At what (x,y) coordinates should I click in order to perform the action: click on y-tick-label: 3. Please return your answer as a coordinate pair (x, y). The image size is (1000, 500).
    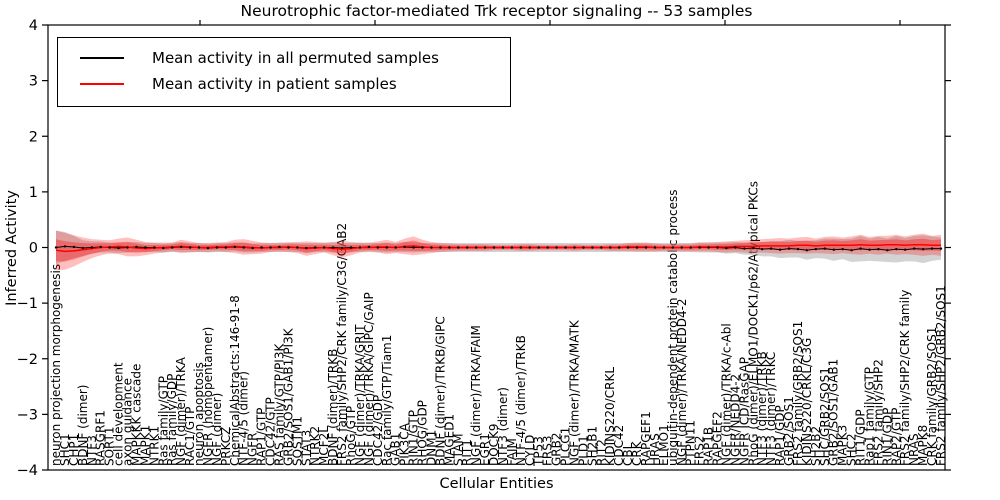
    Looking at the image, I should click on (33, 82).